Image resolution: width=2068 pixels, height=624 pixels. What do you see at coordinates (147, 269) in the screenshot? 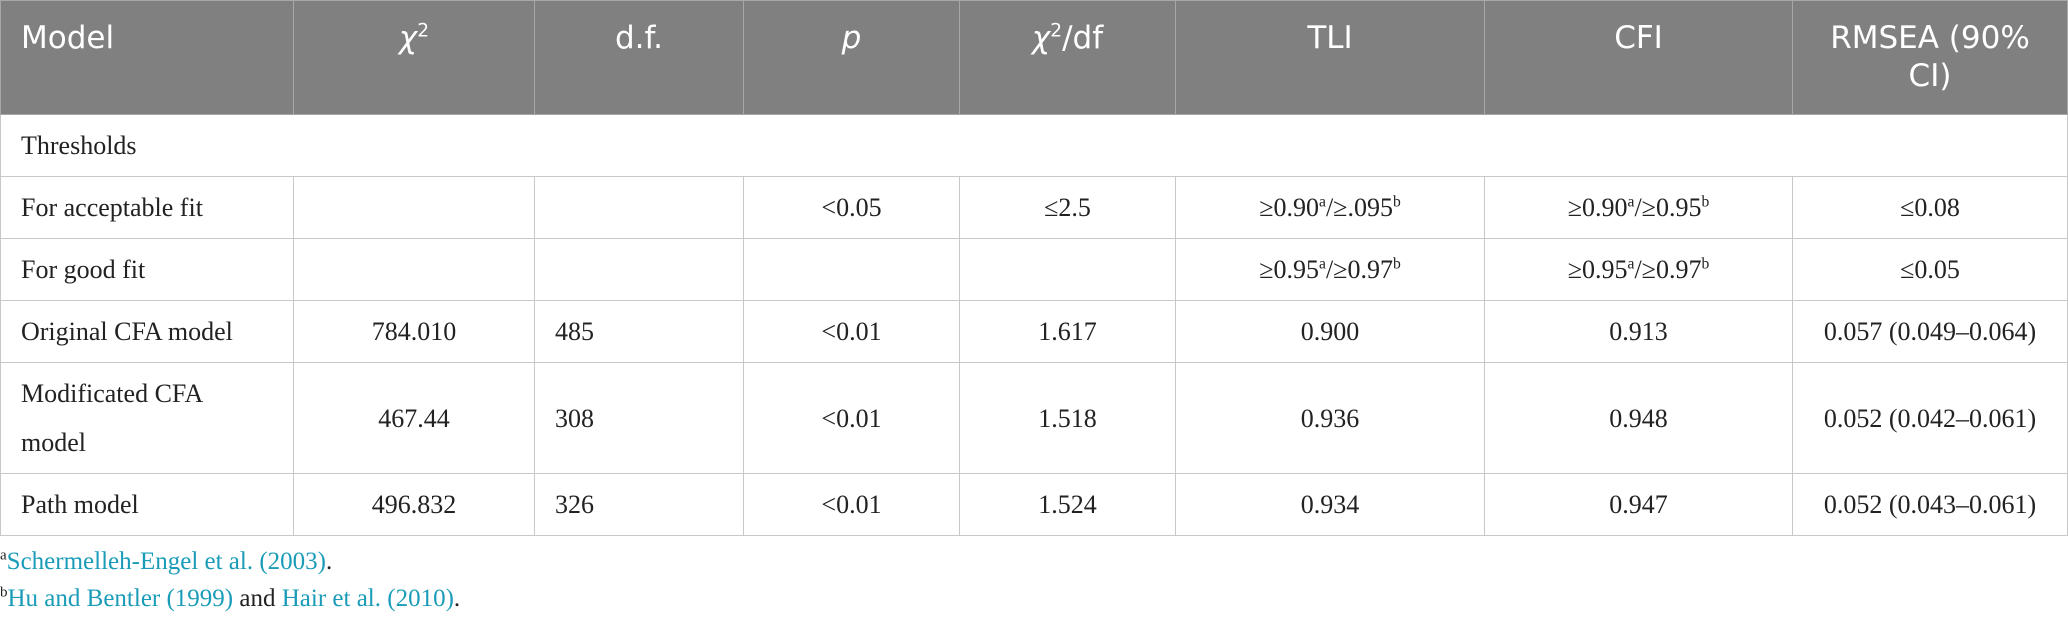
I see `table-cell: For good fit` at bounding box center [147, 269].